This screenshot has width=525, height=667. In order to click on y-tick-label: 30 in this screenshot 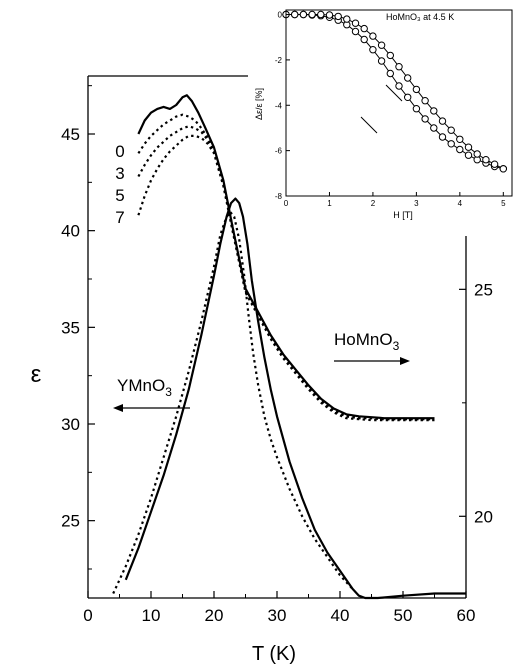, I will do `click(70, 424)`.